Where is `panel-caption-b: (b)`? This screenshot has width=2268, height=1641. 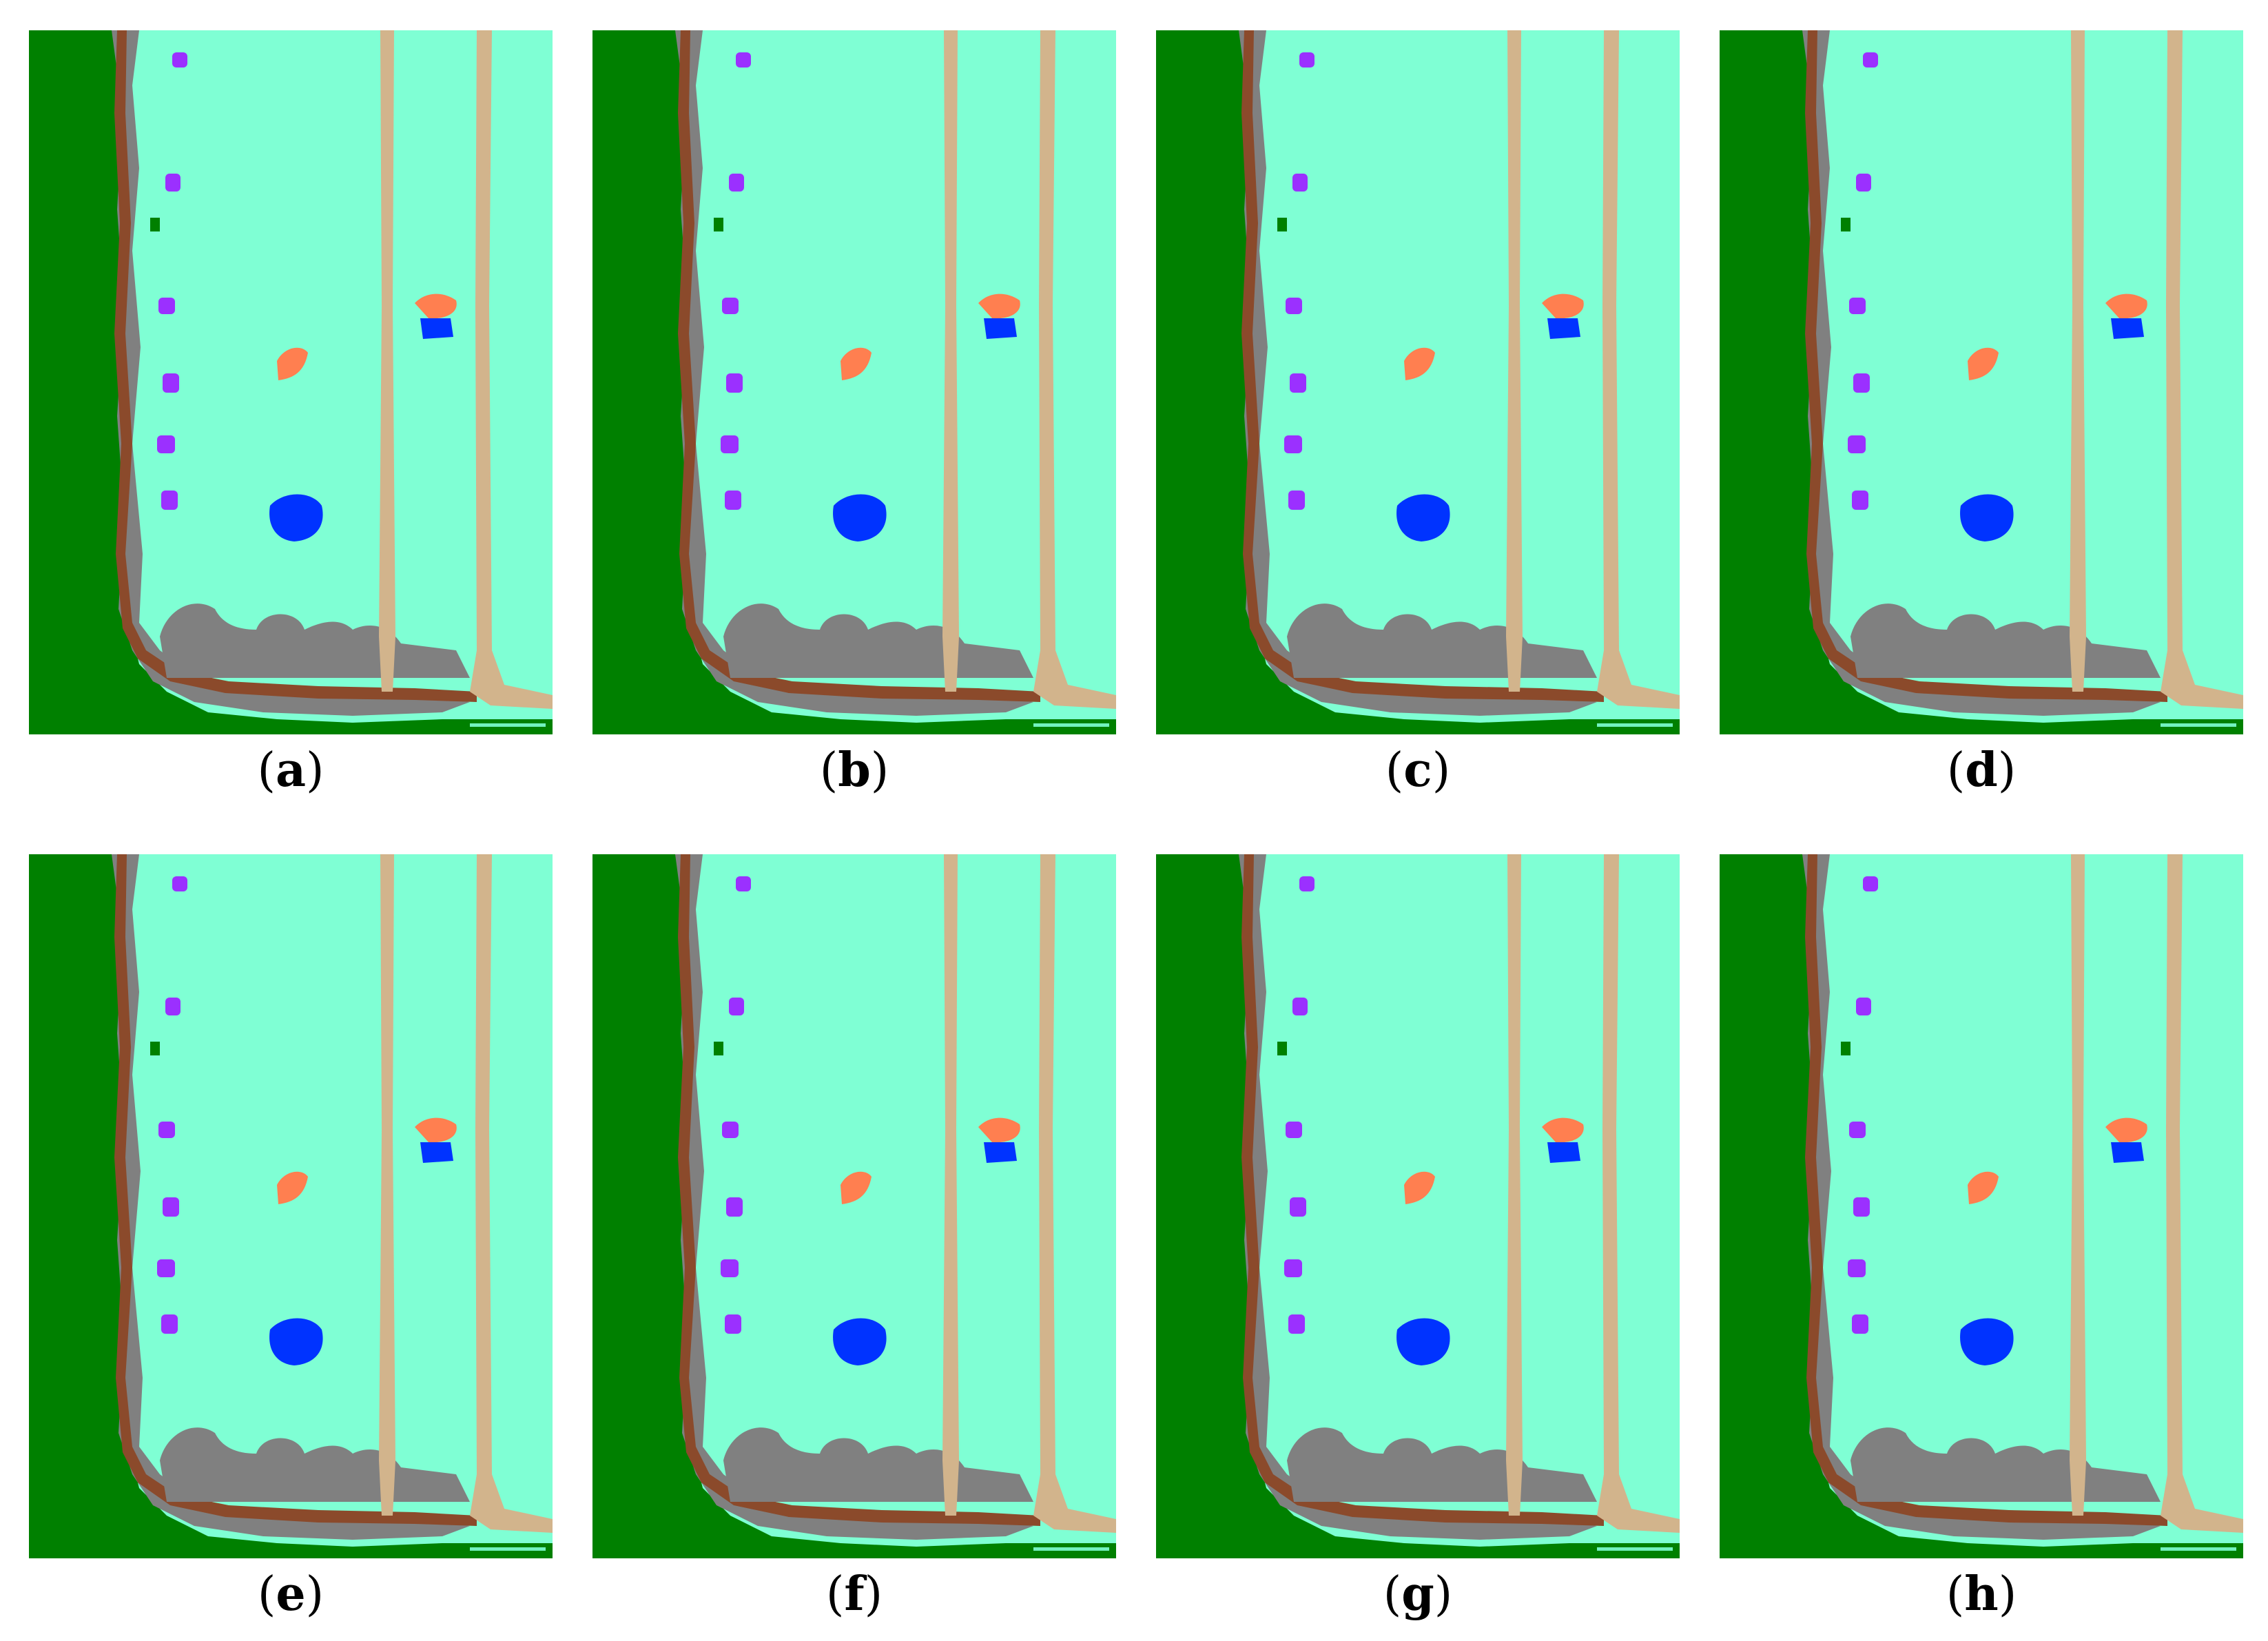 panel-caption-b: (b) is located at coordinates (854, 771).